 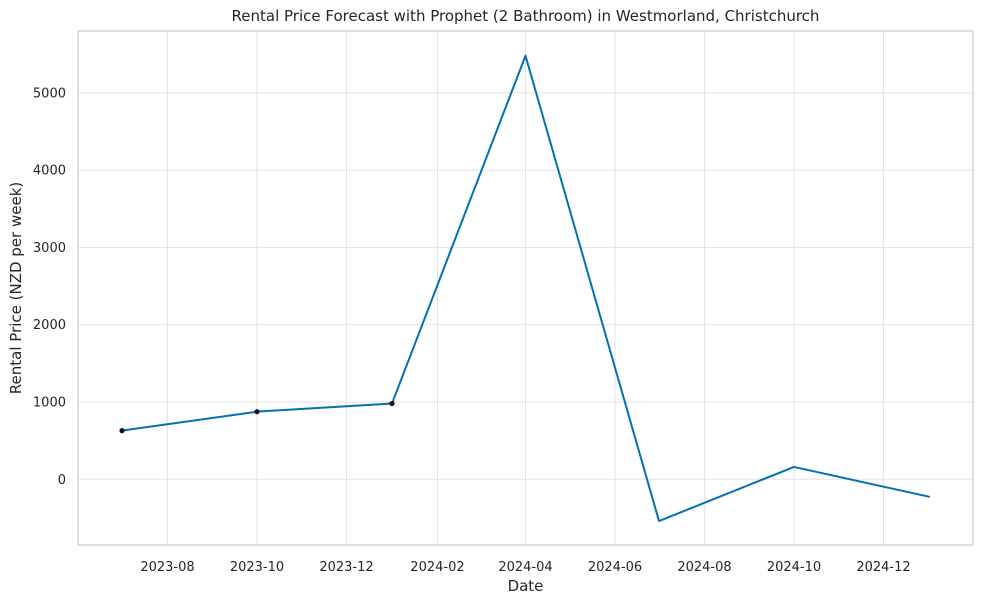 I want to click on x-tick-label: 2023-08, so click(x=167, y=567).